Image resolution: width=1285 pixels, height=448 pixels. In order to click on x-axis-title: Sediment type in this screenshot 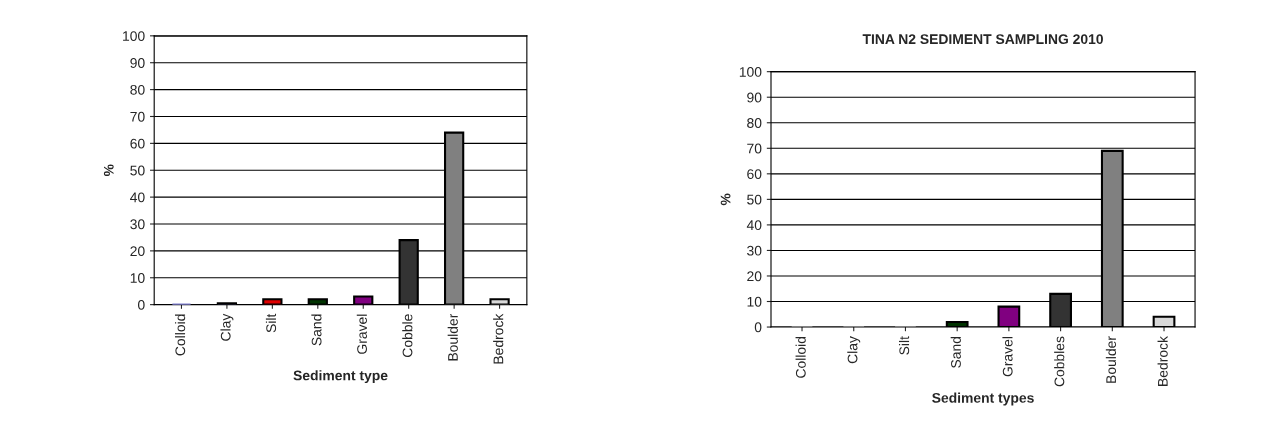, I will do `click(340, 377)`.